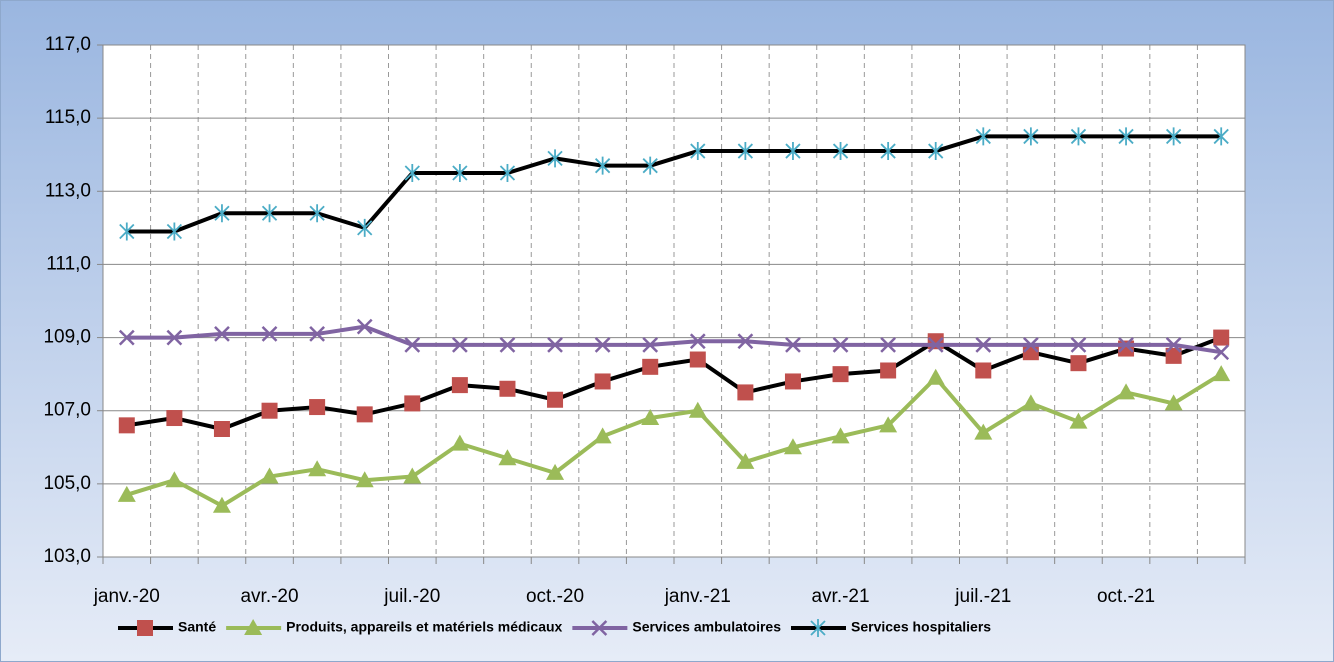 The image size is (1334, 662). Describe the element at coordinates (68, 44) in the screenshot. I see `y-tick-label: 117,0` at that location.